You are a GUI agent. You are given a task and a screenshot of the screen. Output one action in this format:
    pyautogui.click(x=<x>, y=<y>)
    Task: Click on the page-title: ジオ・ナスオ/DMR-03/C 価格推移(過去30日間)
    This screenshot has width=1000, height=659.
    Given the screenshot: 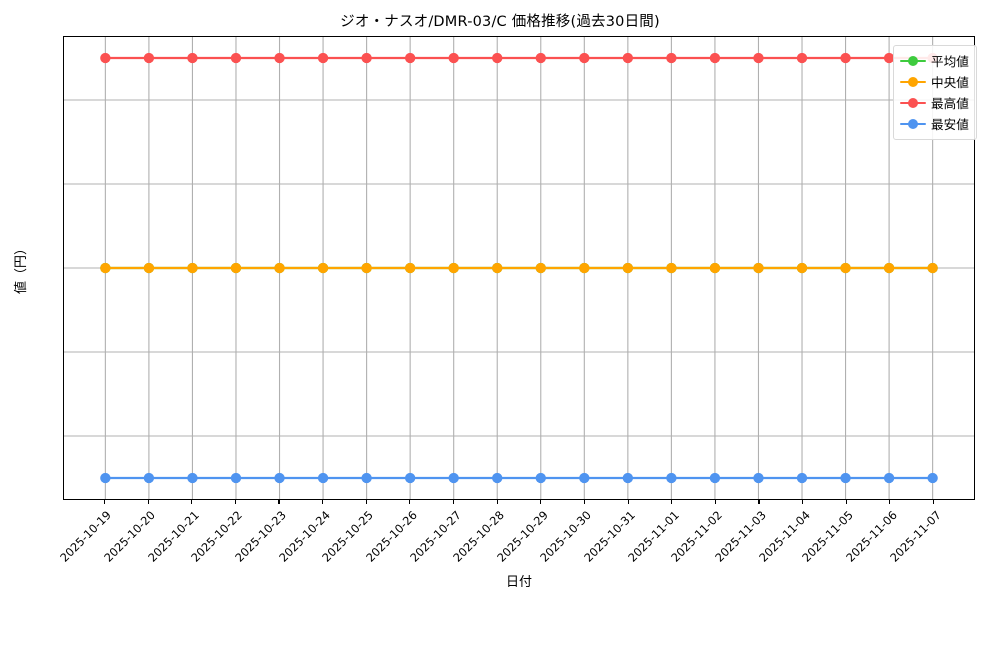 What is the action you would take?
    pyautogui.click(x=500, y=22)
    